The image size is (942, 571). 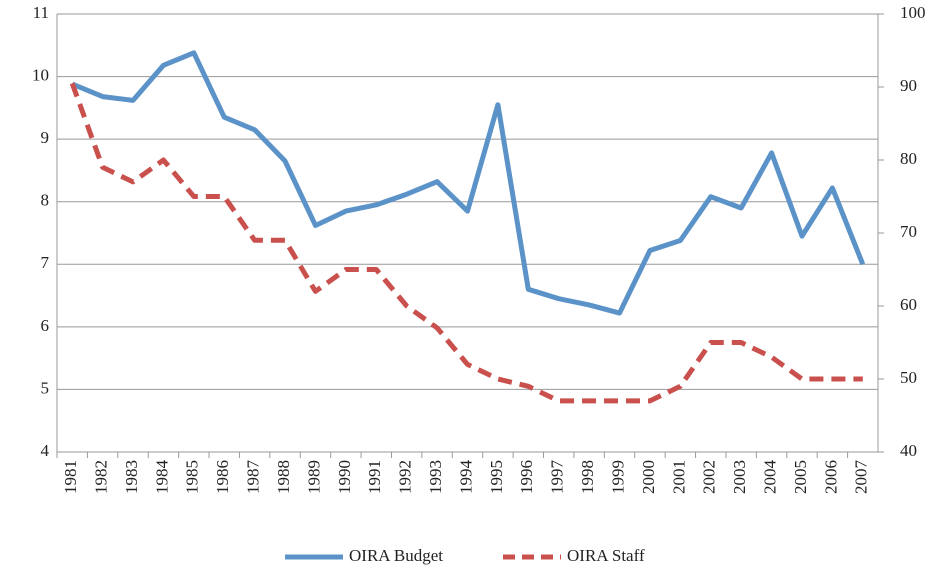 What do you see at coordinates (45, 262) in the screenshot?
I see `y-tick-label: 7` at bounding box center [45, 262].